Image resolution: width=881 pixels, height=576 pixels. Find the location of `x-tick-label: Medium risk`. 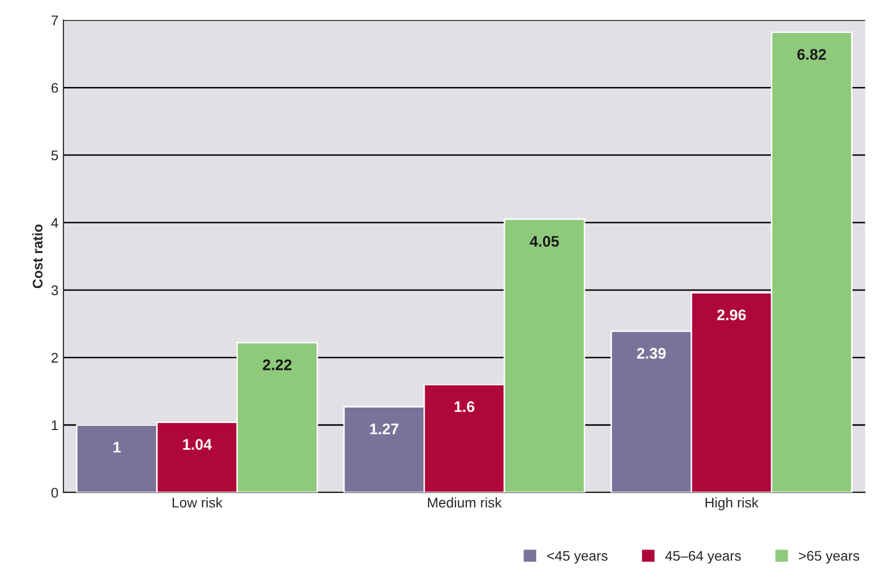

x-tick-label: Medium risk is located at coordinates (465, 502).